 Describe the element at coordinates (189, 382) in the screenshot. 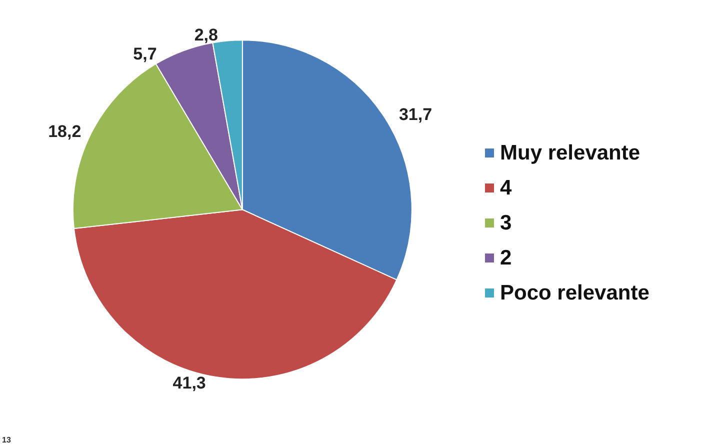

I see `data-label: 41,3` at that location.